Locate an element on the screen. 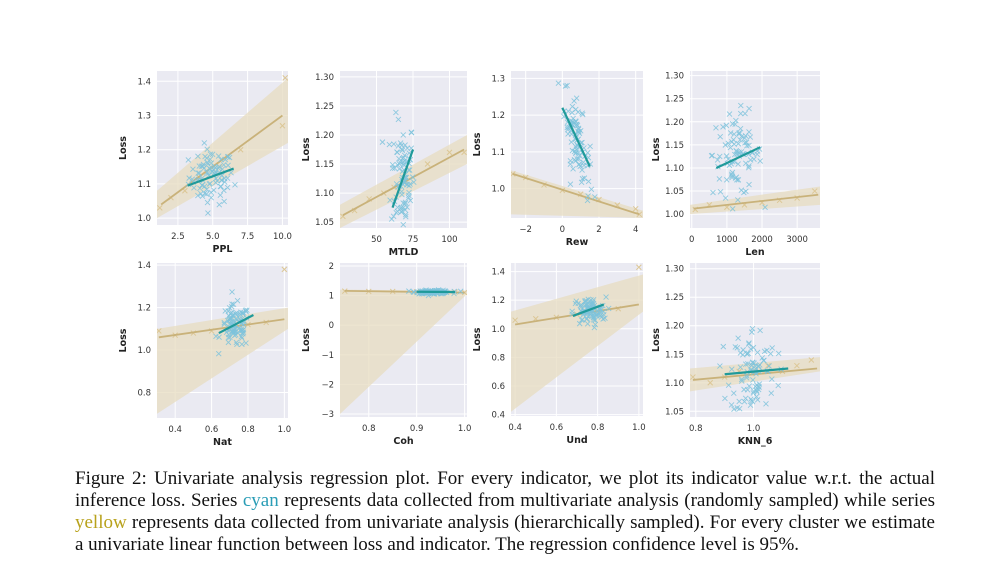 The image size is (1005, 586). y-tick-label: 1.3 is located at coordinates (498, 79).